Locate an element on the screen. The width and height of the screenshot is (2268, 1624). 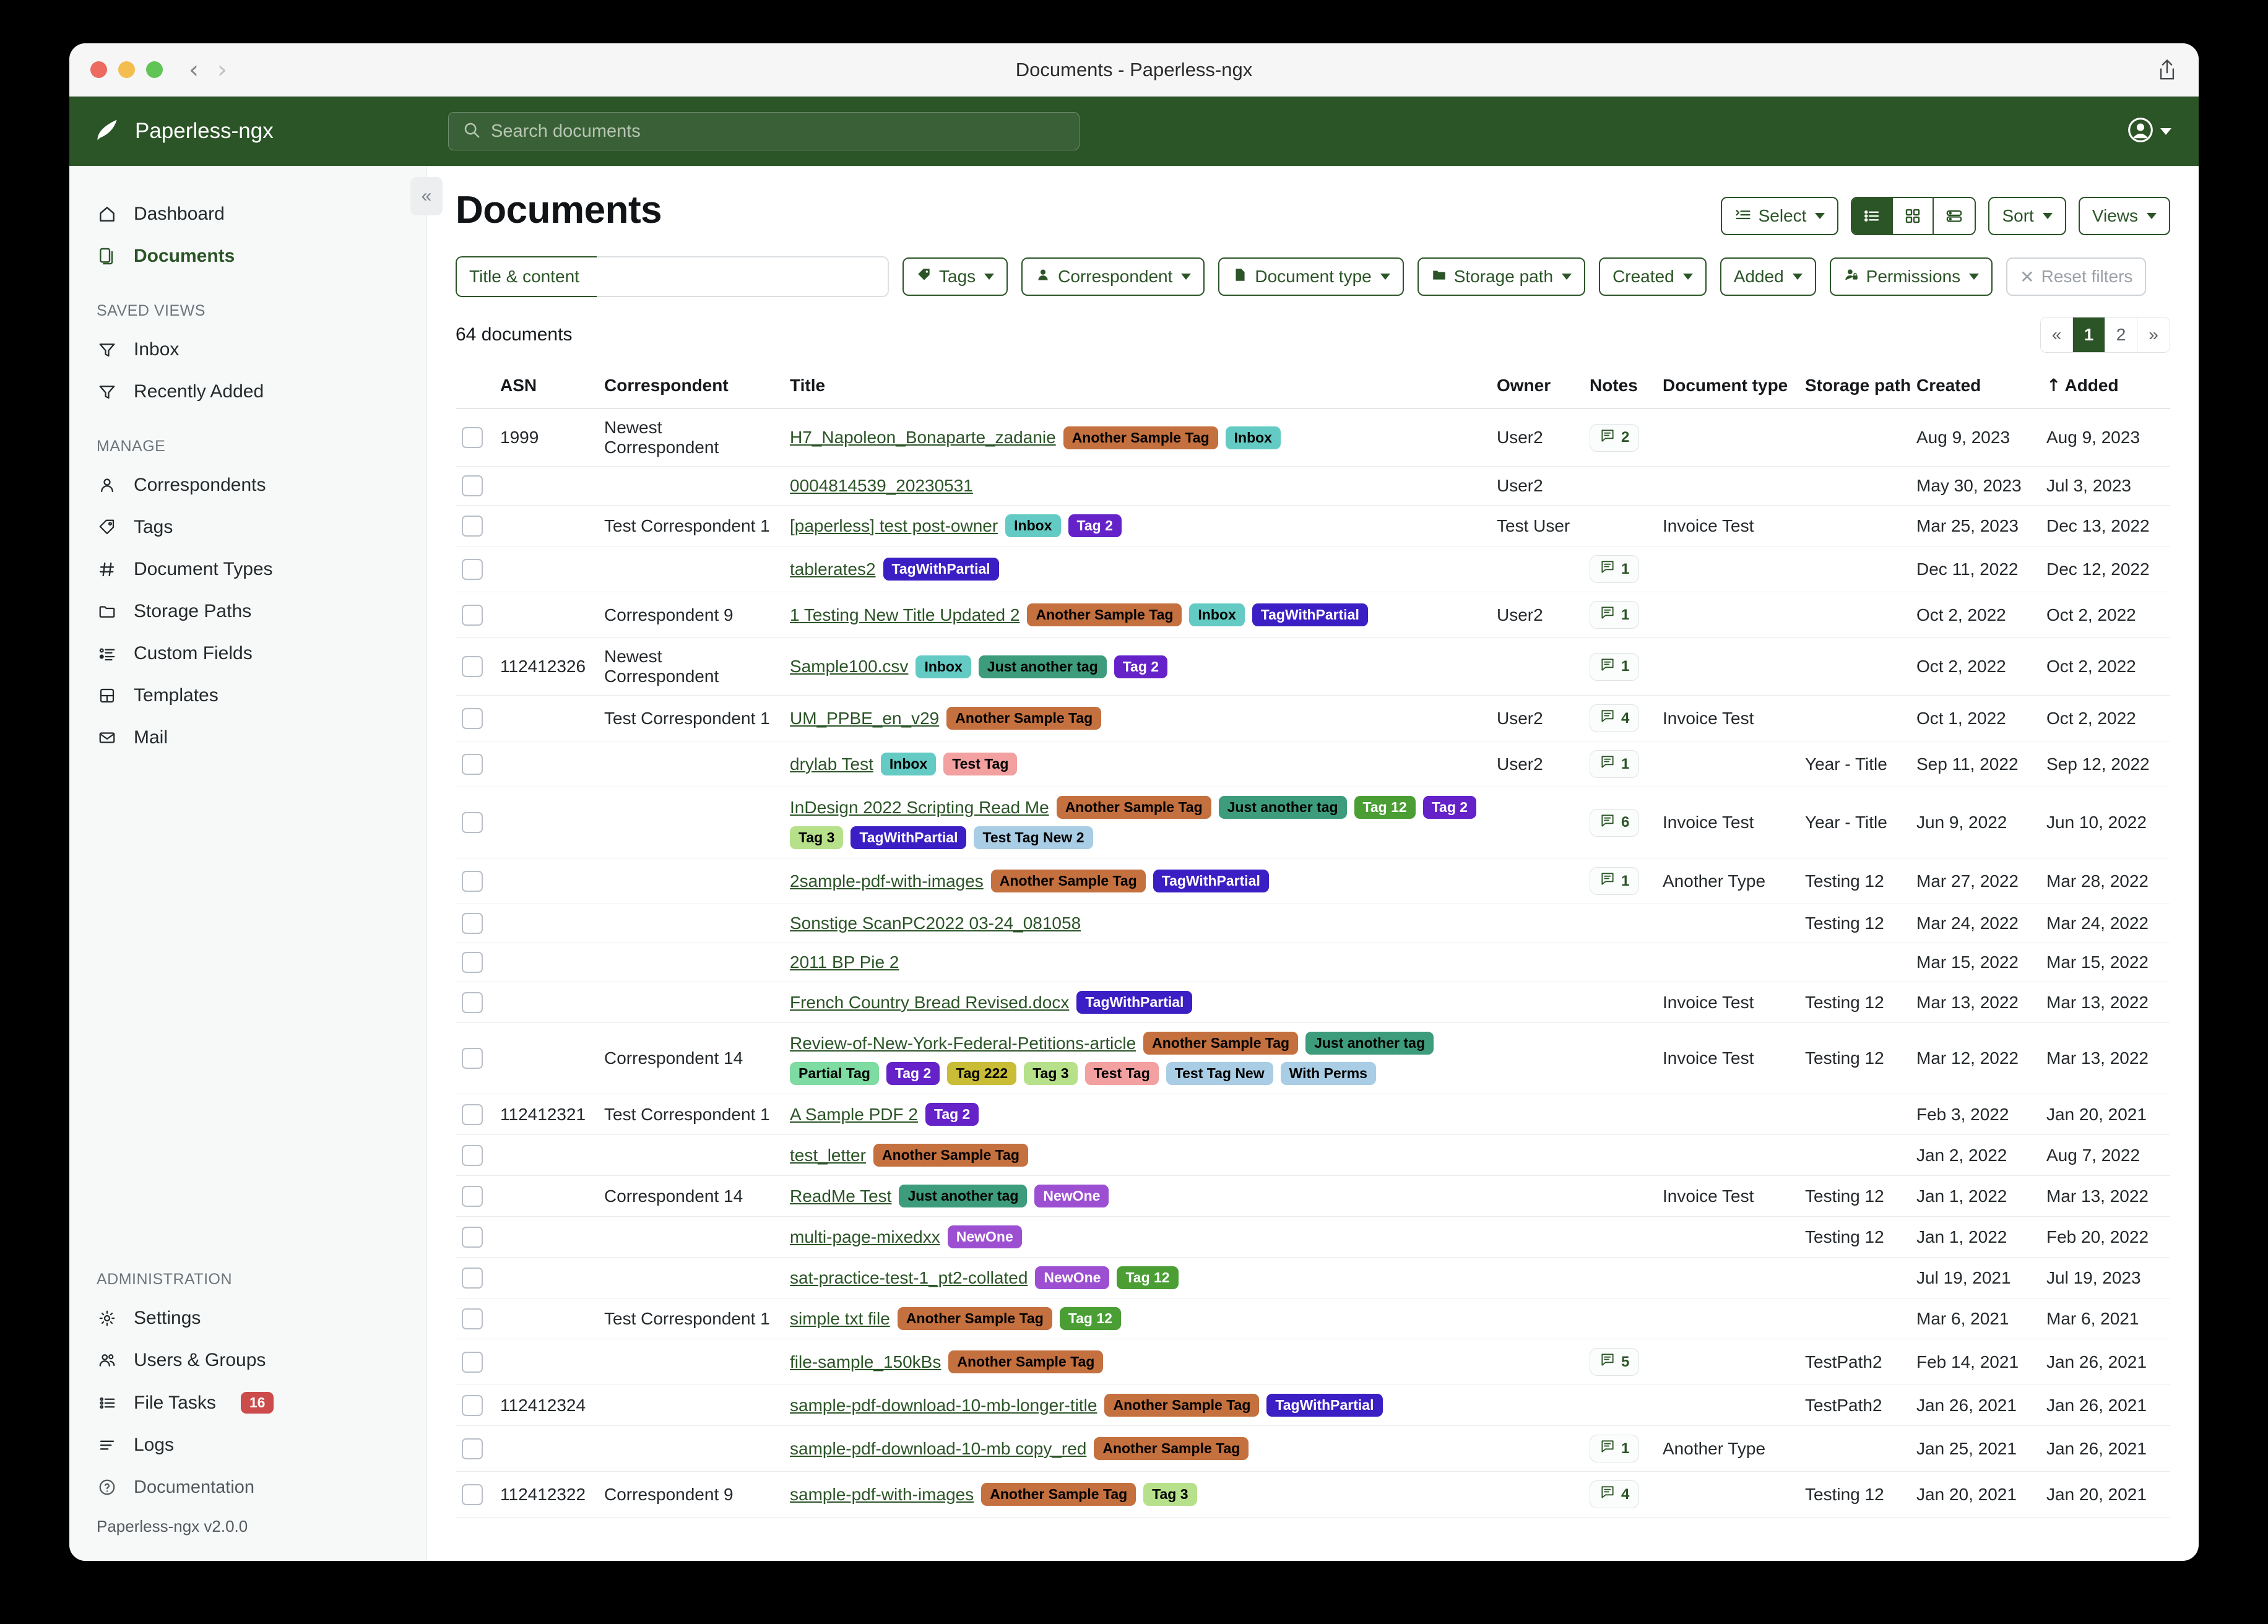
document-title-link: Sample100.csv is located at coordinates (849, 666).